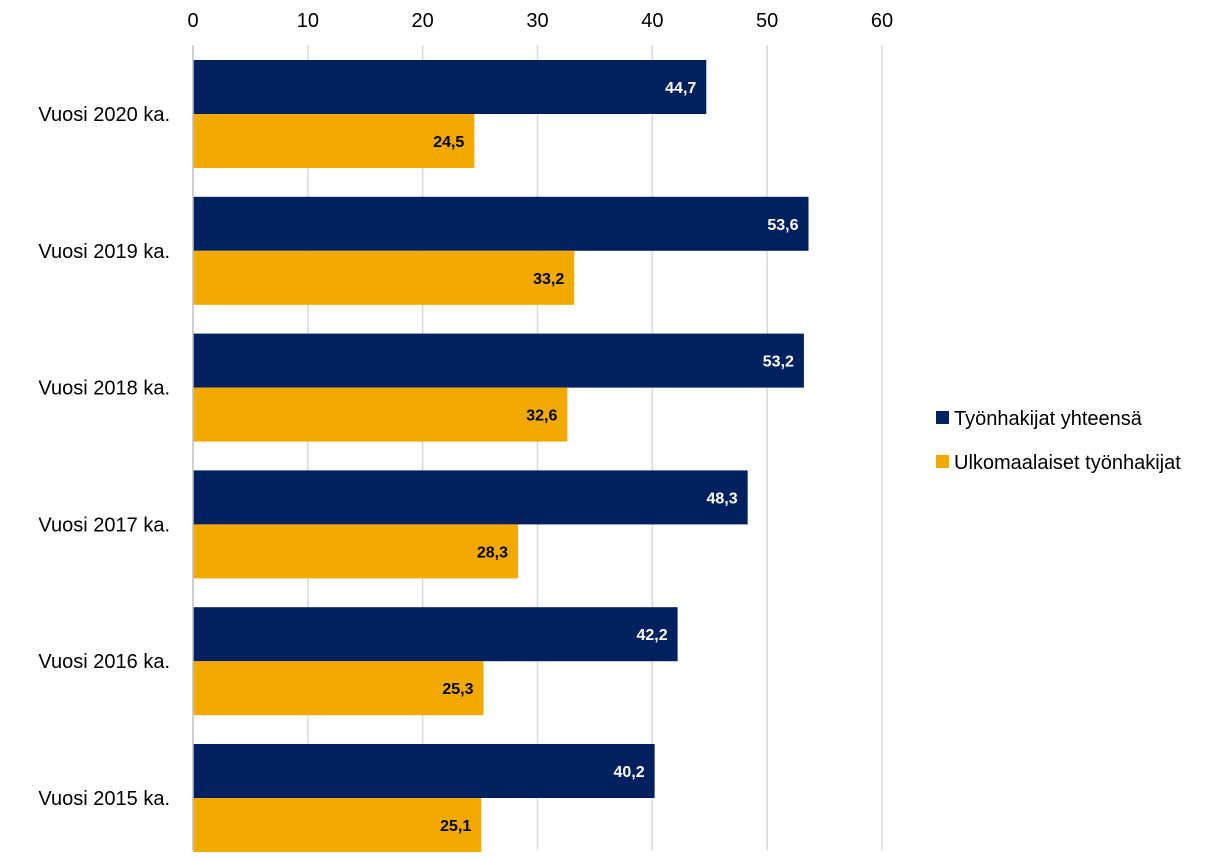 This screenshot has width=1230, height=861. Describe the element at coordinates (767, 21) in the screenshot. I see `x-tick-label: 50` at that location.